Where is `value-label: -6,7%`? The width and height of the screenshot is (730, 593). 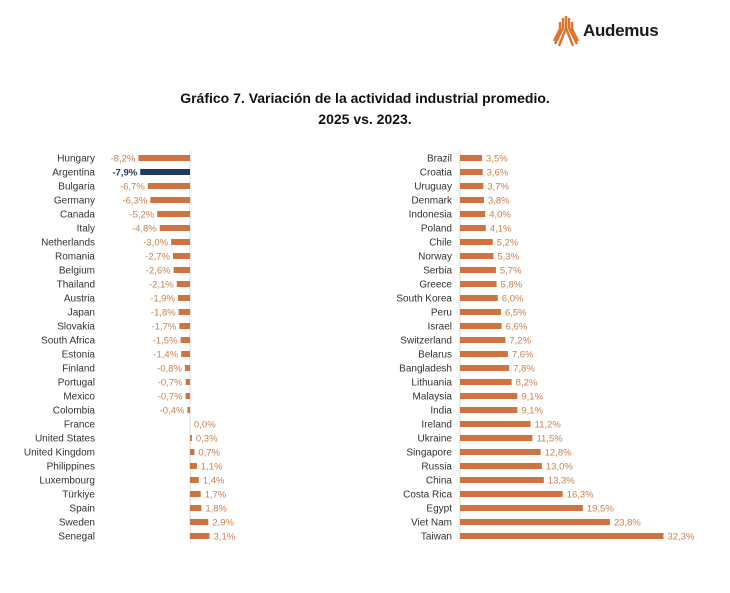
value-label: -6,7% is located at coordinates (132, 187).